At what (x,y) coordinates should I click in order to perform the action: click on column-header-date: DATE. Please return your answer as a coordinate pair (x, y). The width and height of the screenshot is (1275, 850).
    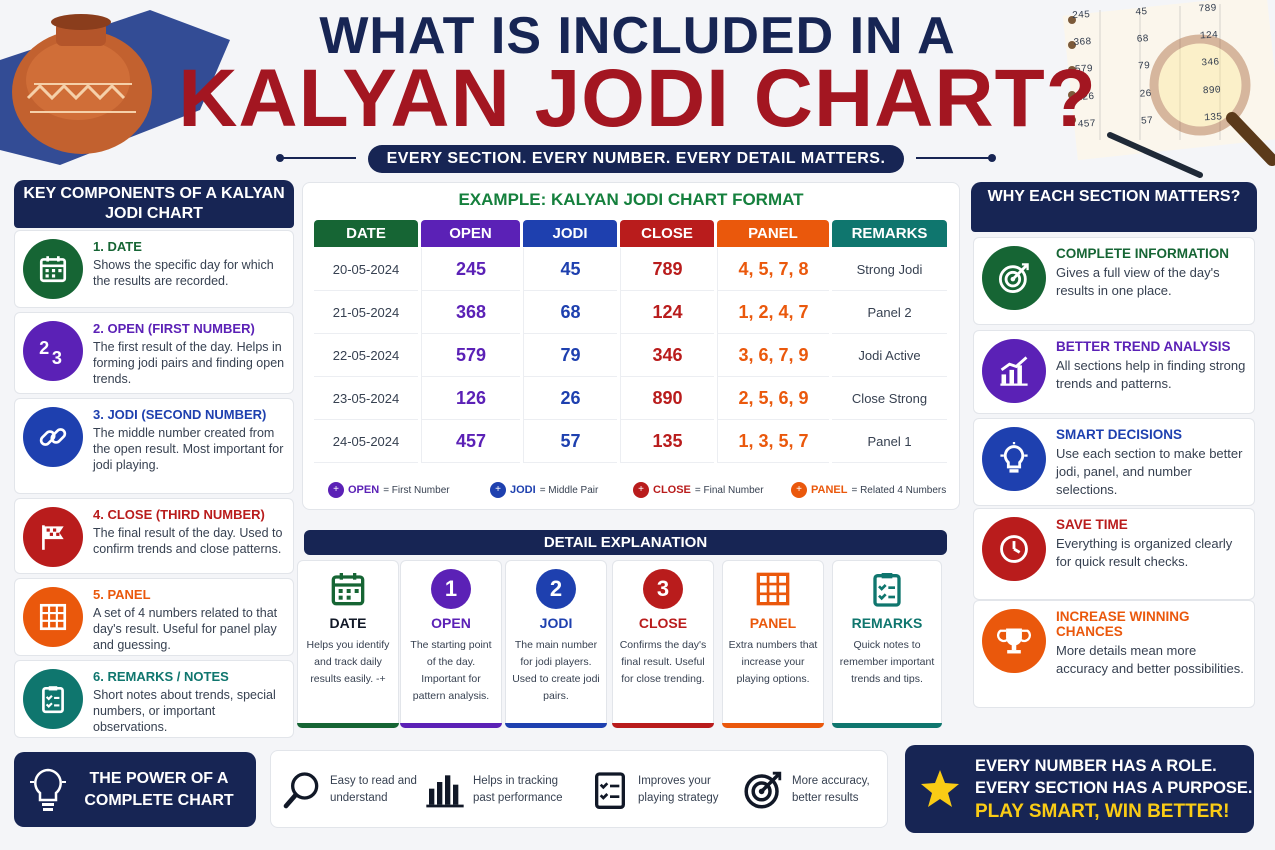
    Looking at the image, I should click on (366, 233).